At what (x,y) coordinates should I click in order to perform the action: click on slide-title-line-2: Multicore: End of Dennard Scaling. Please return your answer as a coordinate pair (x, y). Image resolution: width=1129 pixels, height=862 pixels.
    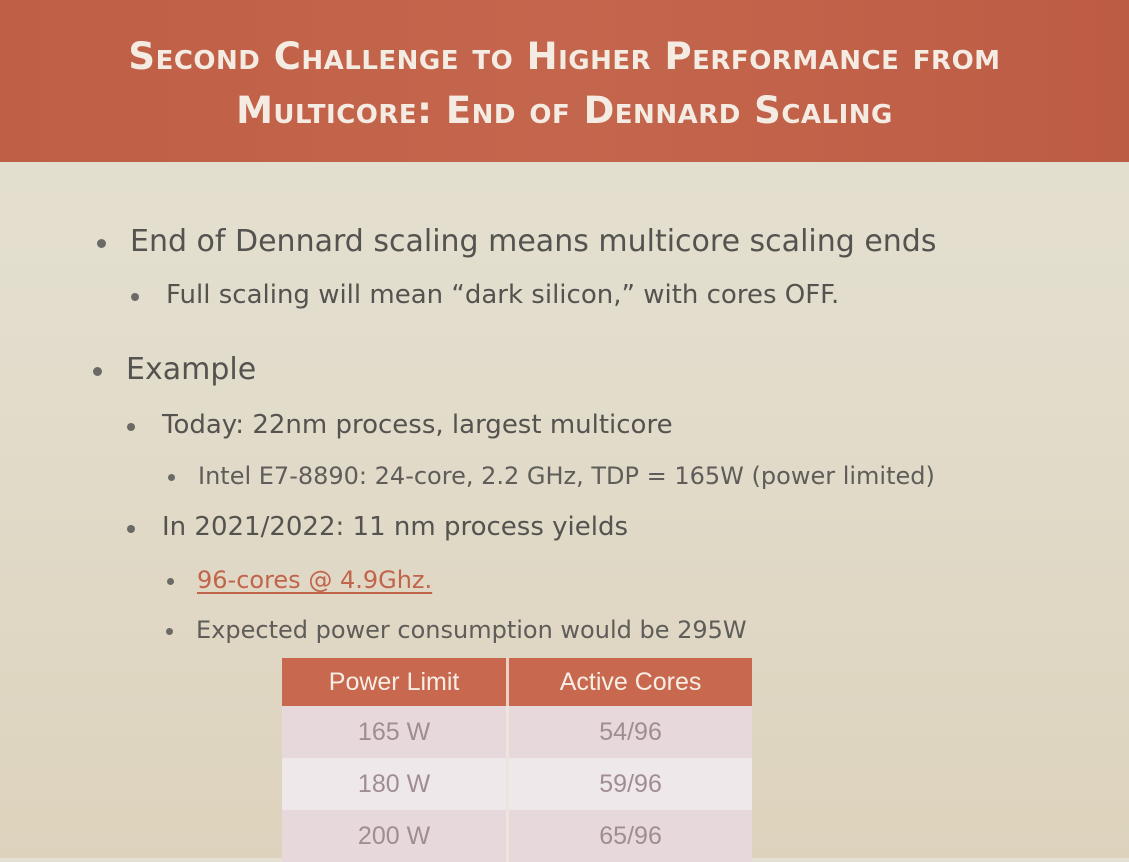
    Looking at the image, I should click on (564, 110).